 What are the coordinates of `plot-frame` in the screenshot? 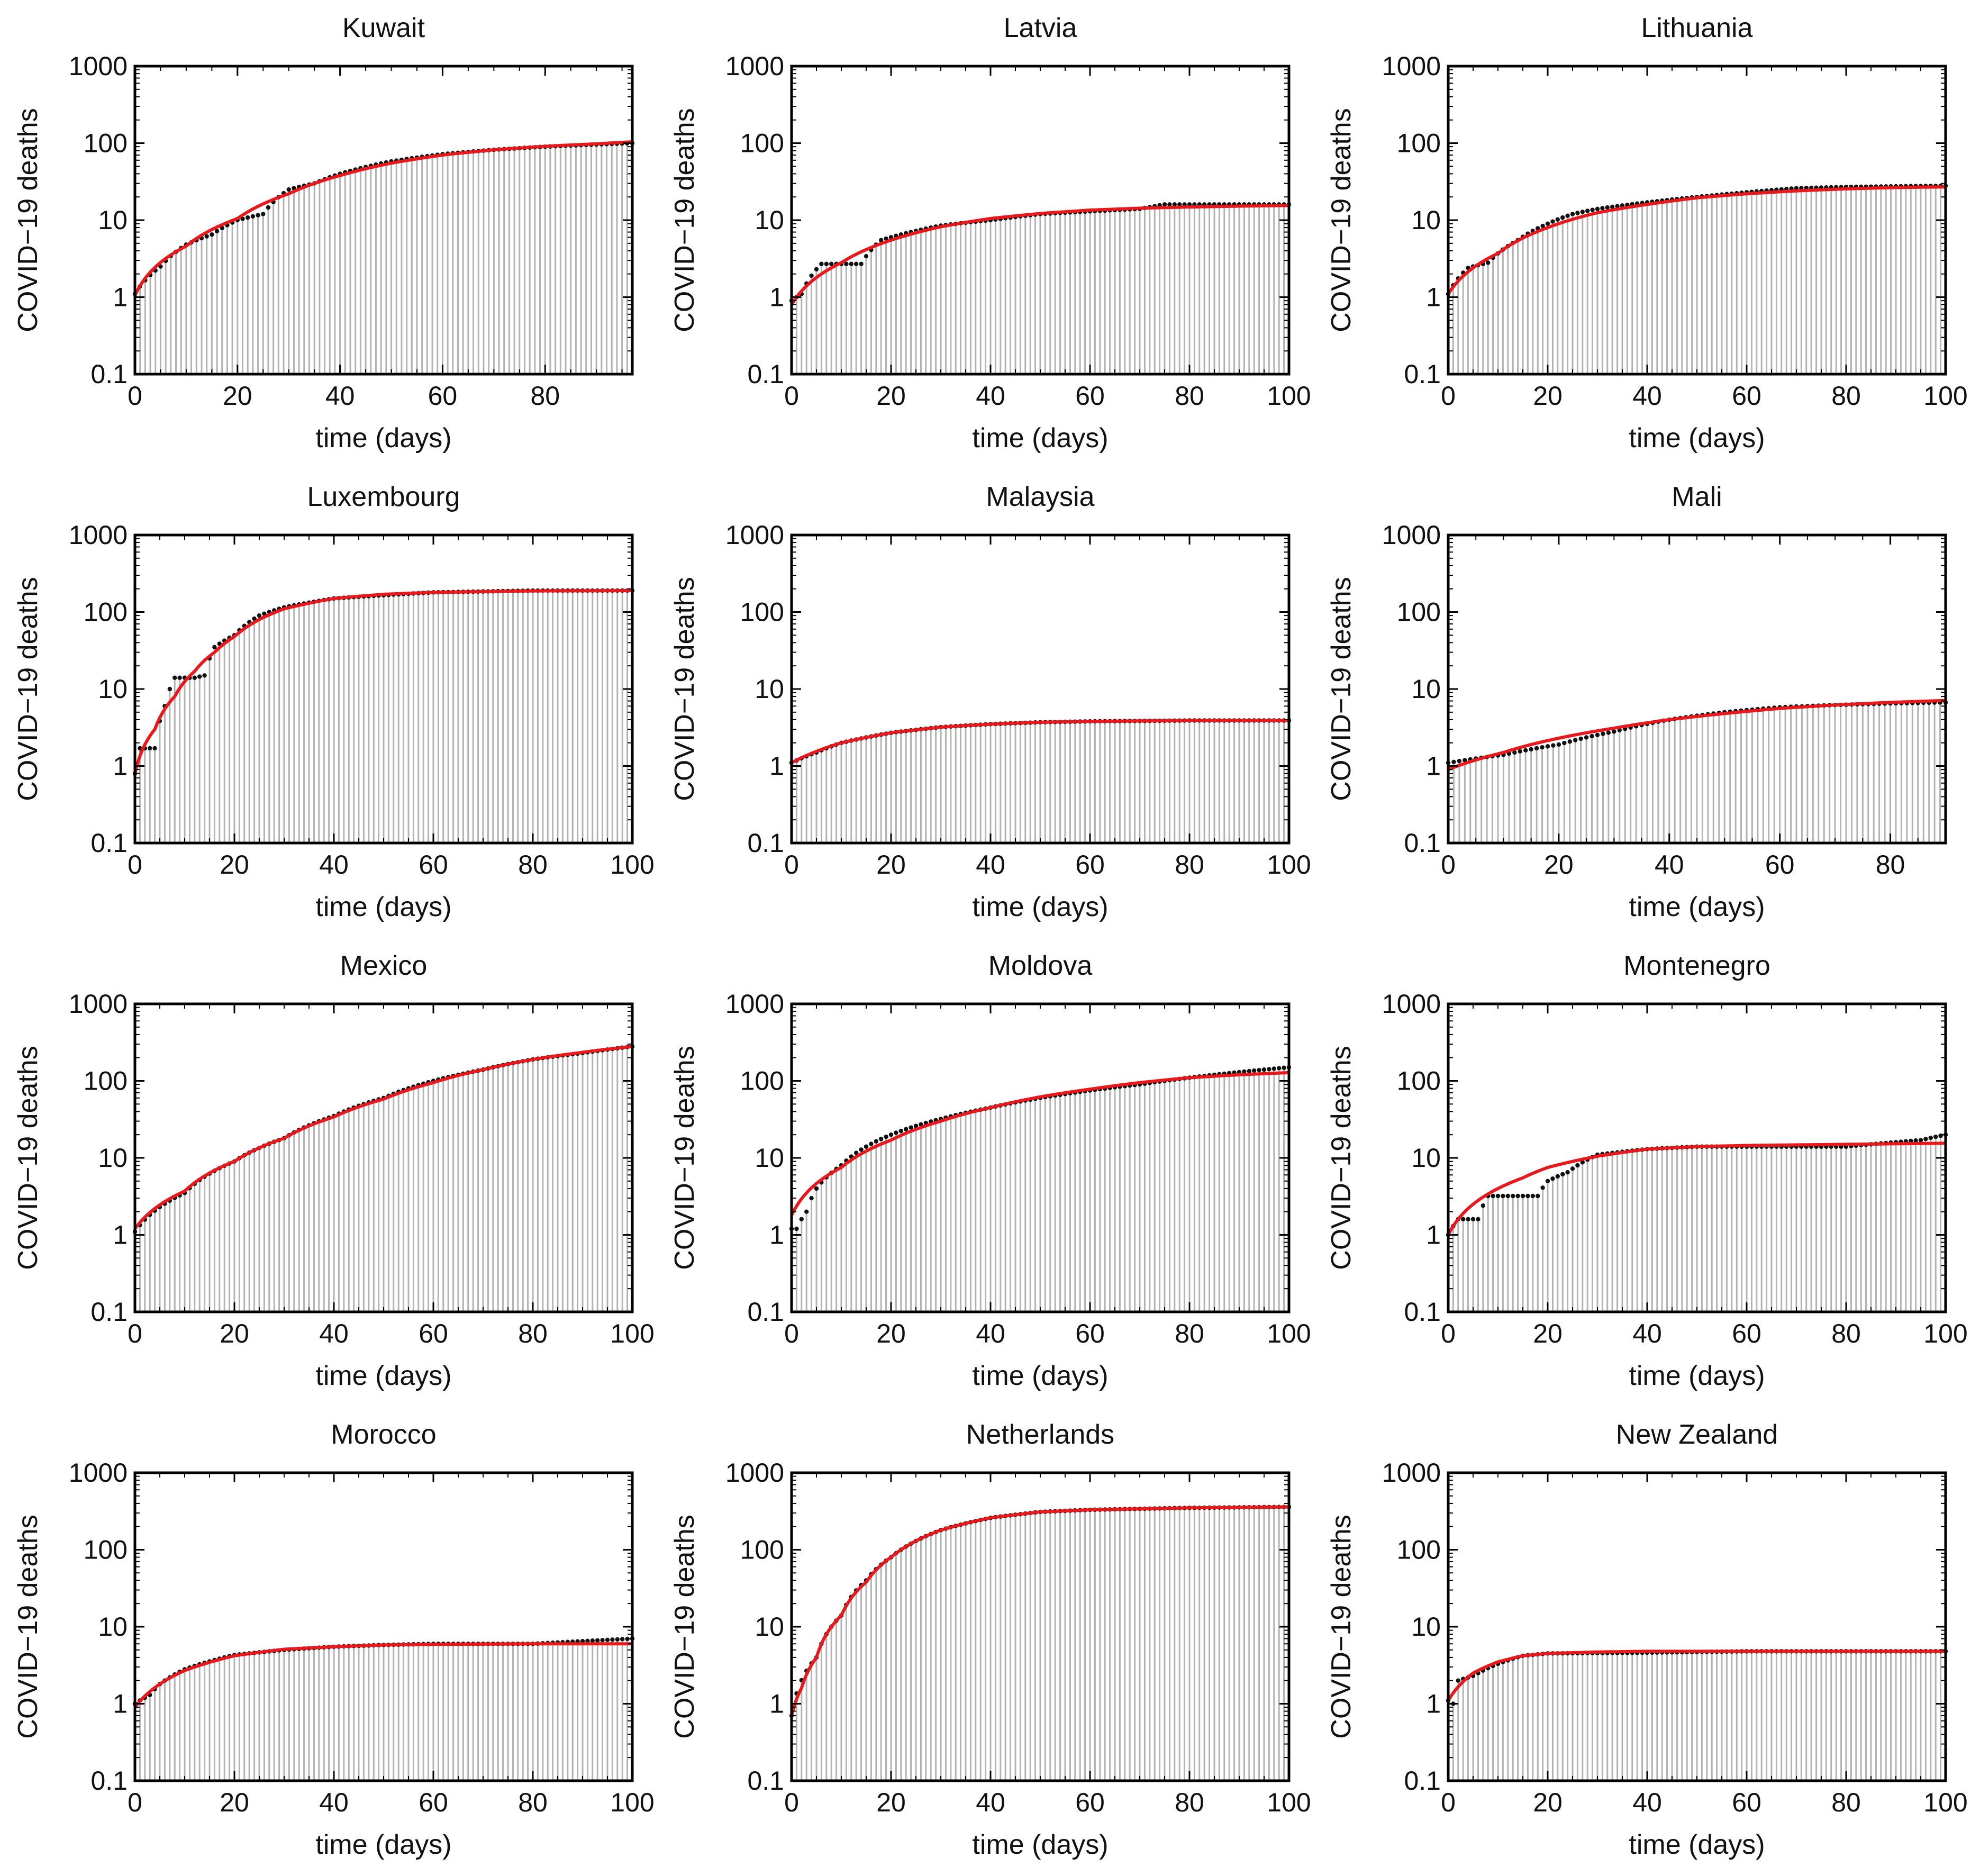 It's located at (384, 220).